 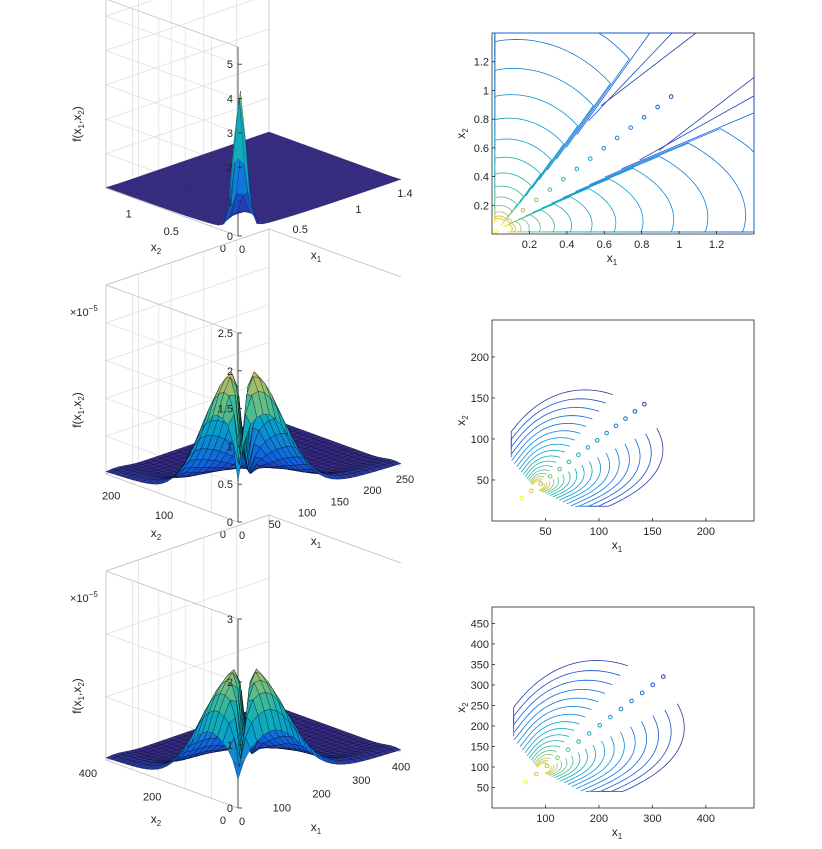 I want to click on x1-tick-label: 0.5, so click(x=300, y=230).